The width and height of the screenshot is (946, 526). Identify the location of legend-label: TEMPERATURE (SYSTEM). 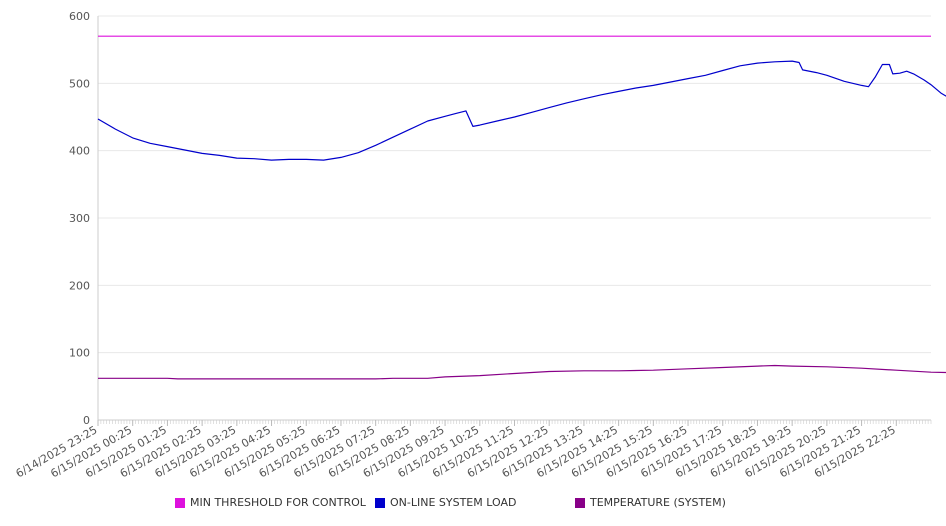
(658, 502).